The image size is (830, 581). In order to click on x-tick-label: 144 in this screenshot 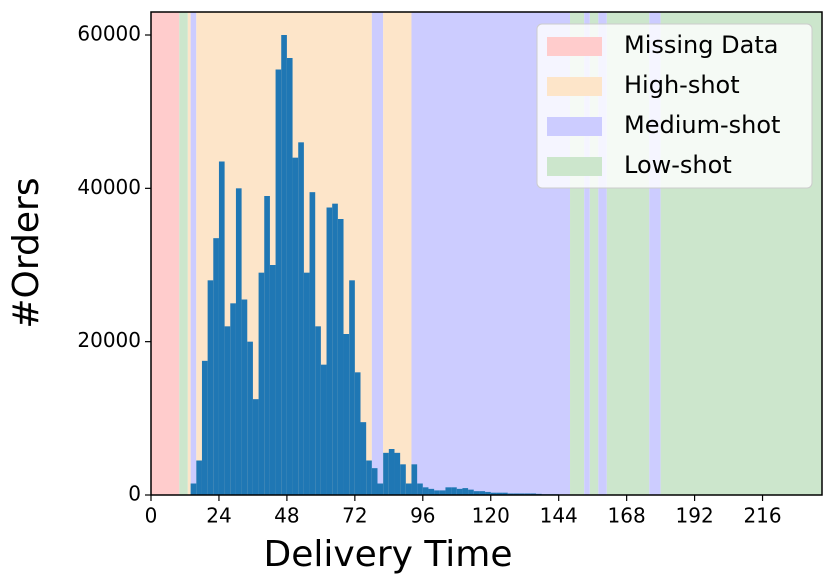, I will do `click(559, 516)`.